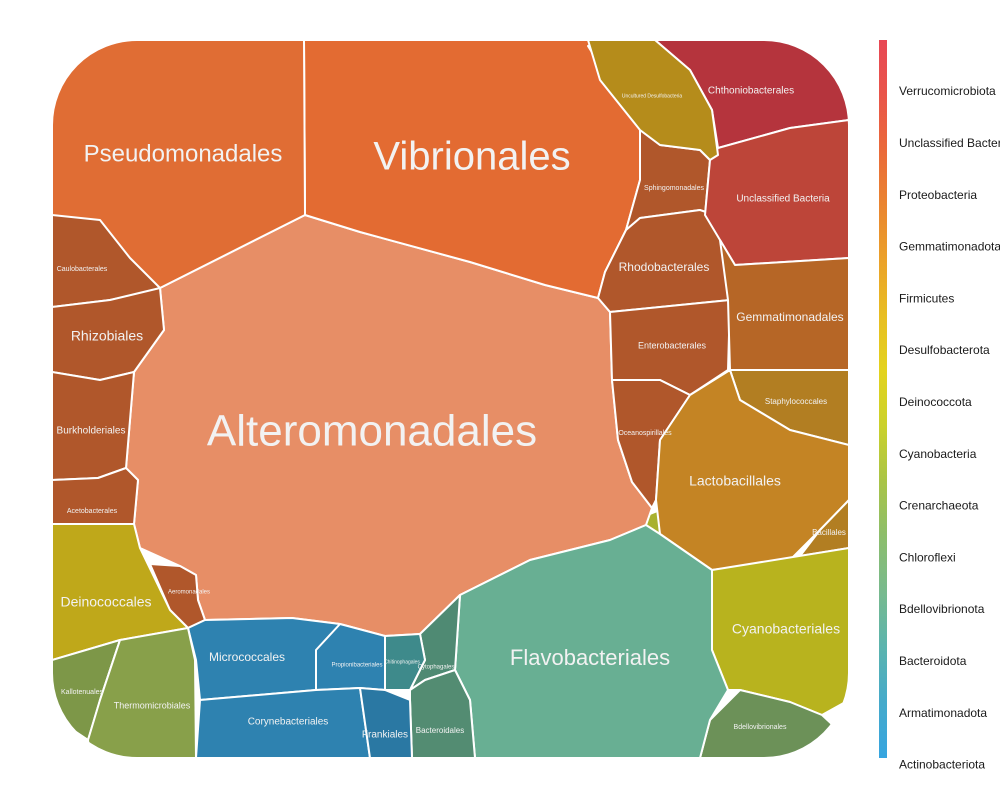  What do you see at coordinates (189, 593) in the screenshot?
I see `treemap-cell-label: Aeromonadales` at bounding box center [189, 593].